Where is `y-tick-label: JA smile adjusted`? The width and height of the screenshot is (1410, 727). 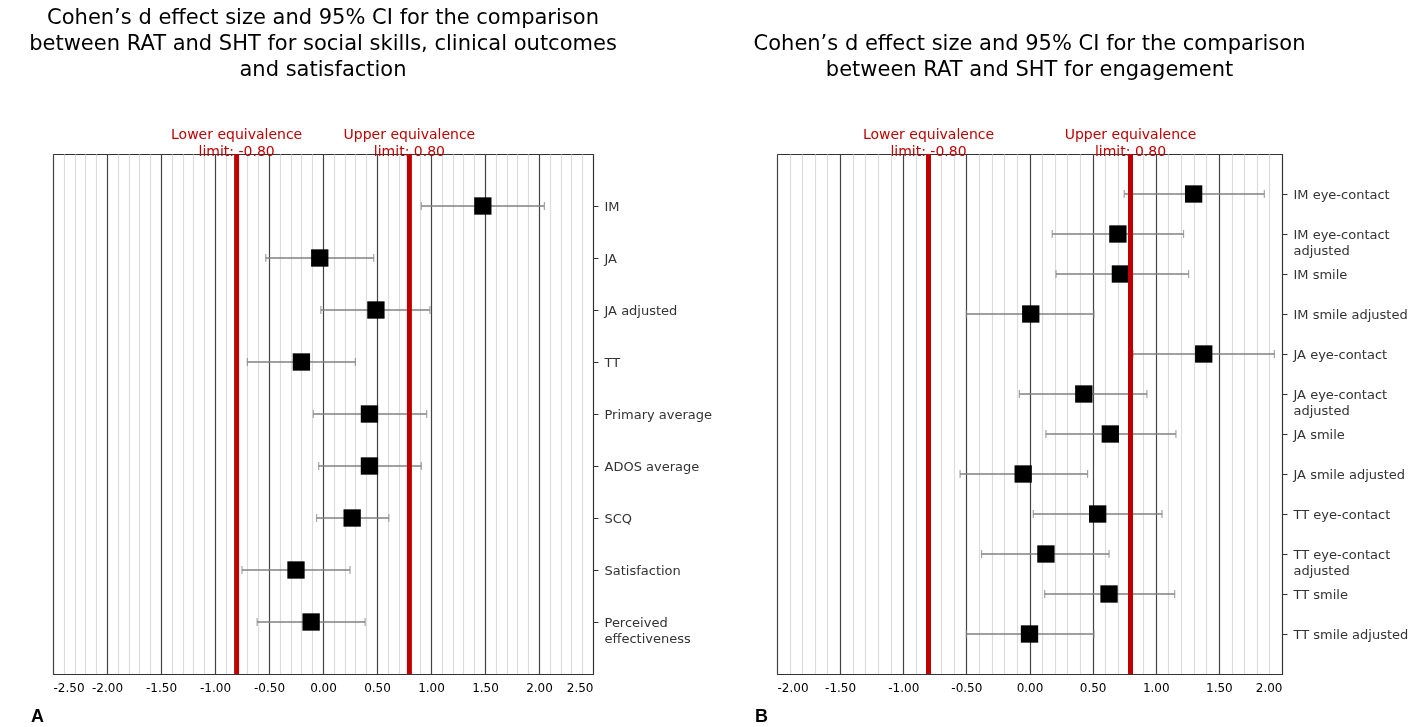
y-tick-label: JA smile adjusted is located at coordinates (1349, 474).